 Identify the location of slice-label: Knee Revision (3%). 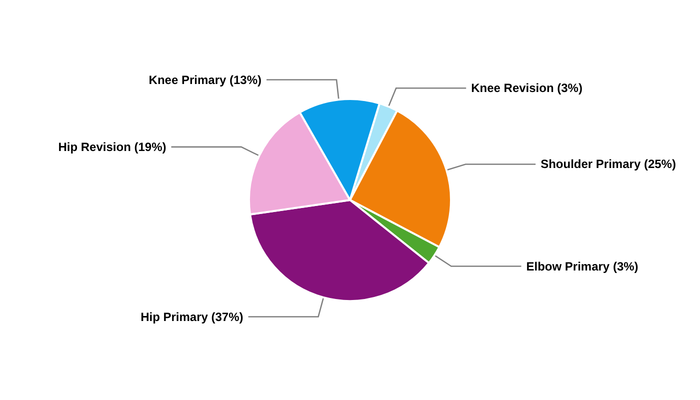
(526, 88).